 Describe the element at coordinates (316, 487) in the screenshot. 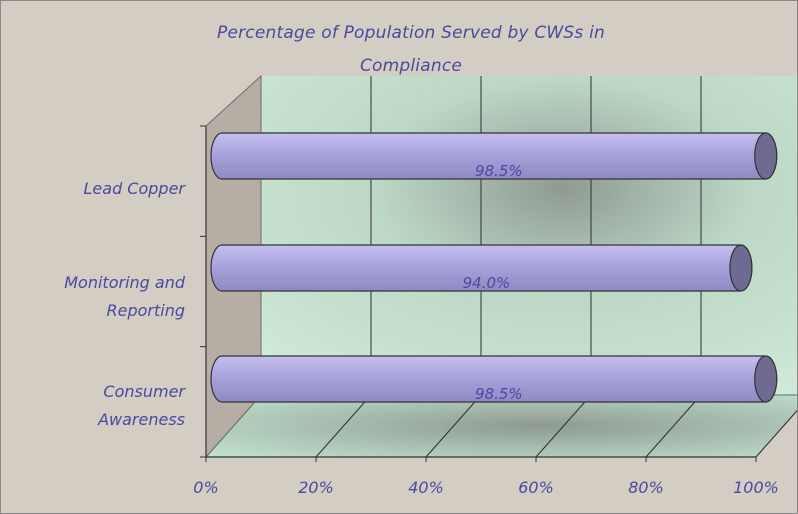

I see `x-tick-label: 20%` at that location.